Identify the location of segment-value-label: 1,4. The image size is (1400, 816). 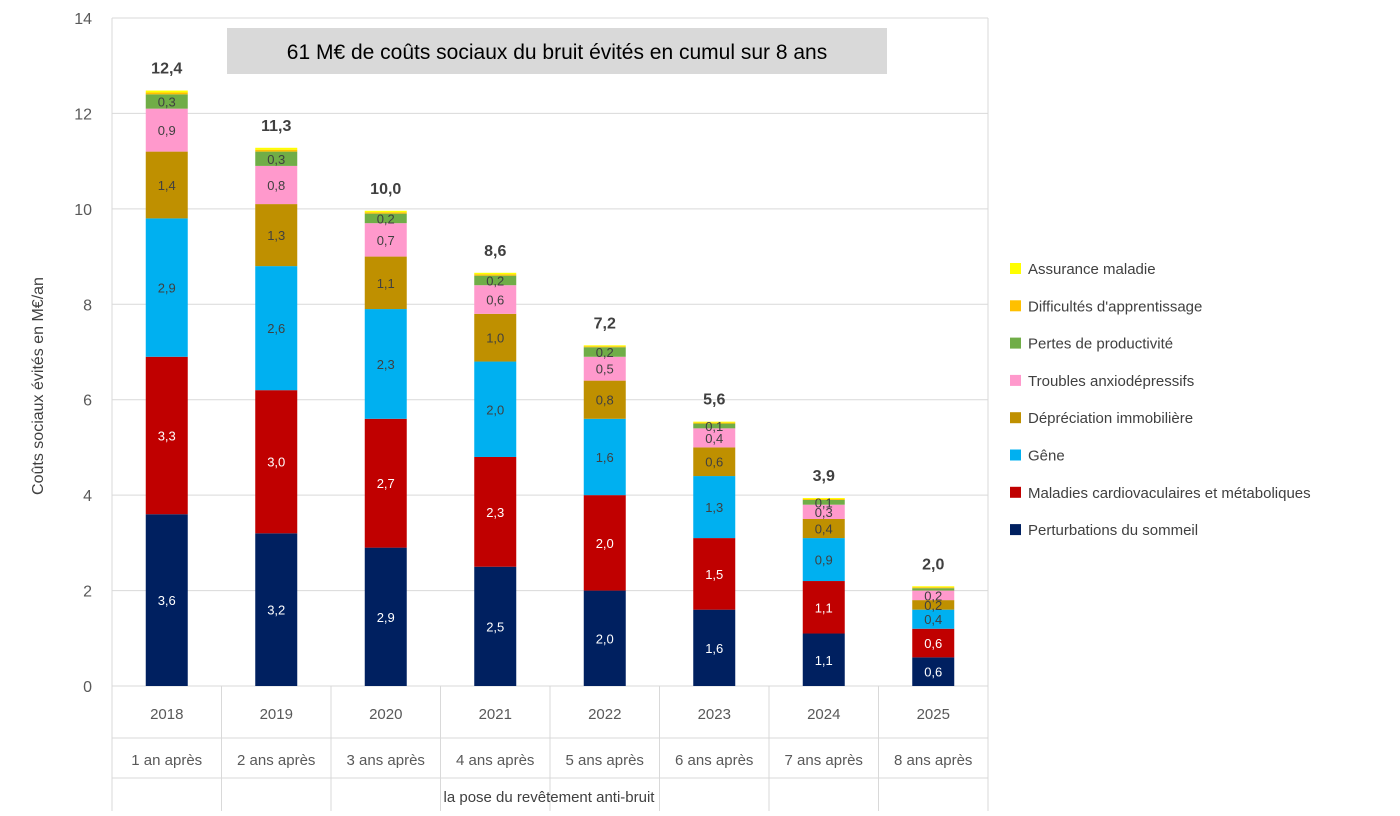
(167, 185).